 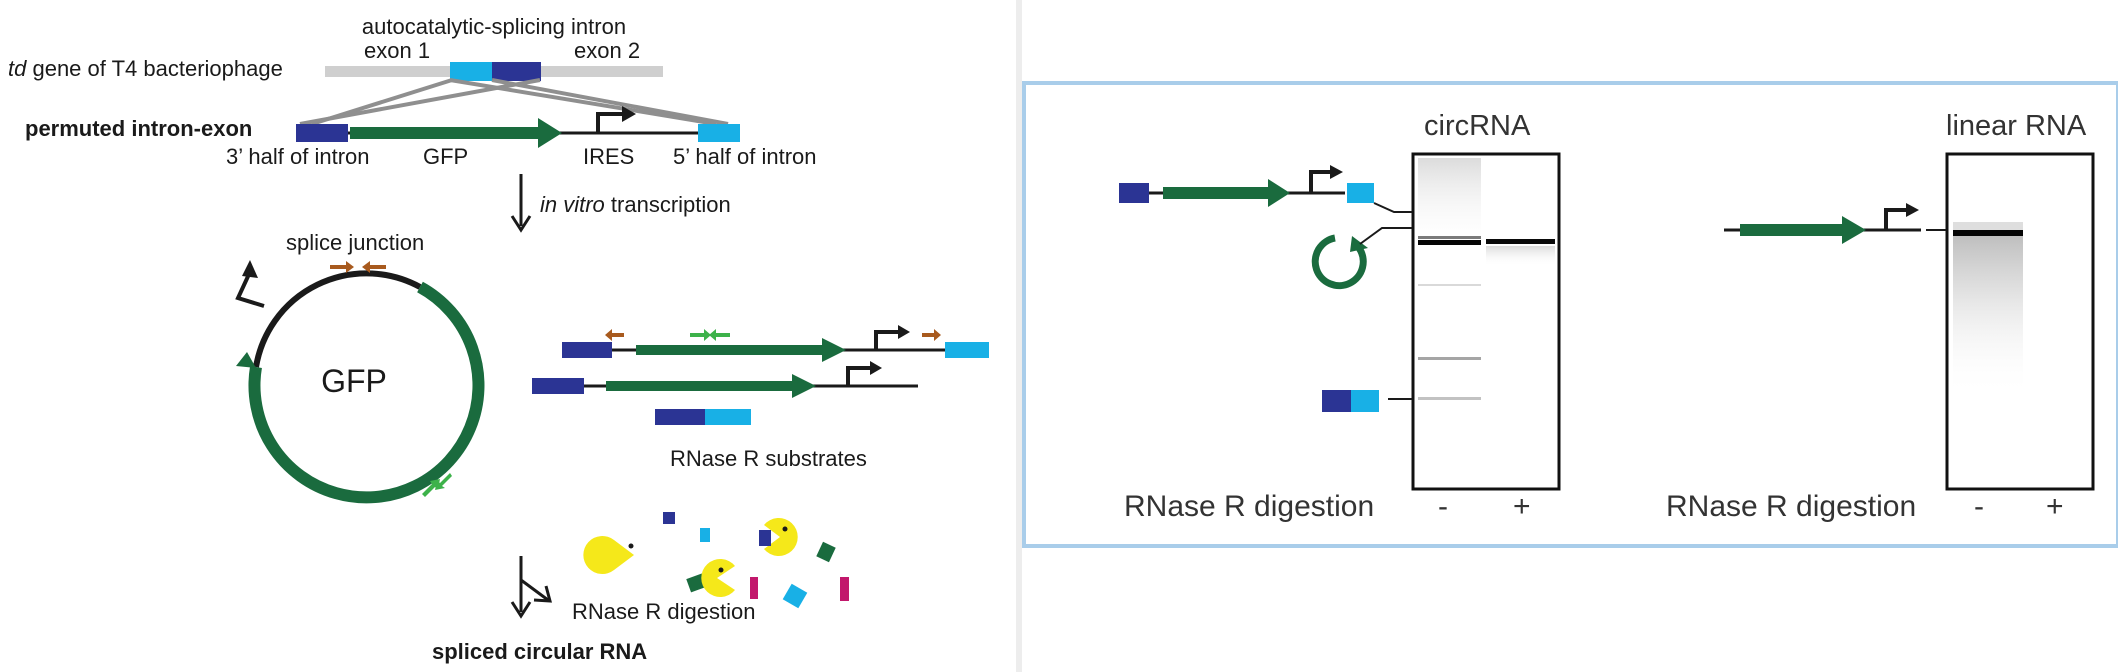 What do you see at coordinates (471, 71) in the screenshot?
I see `intron-5-half-box` at bounding box center [471, 71].